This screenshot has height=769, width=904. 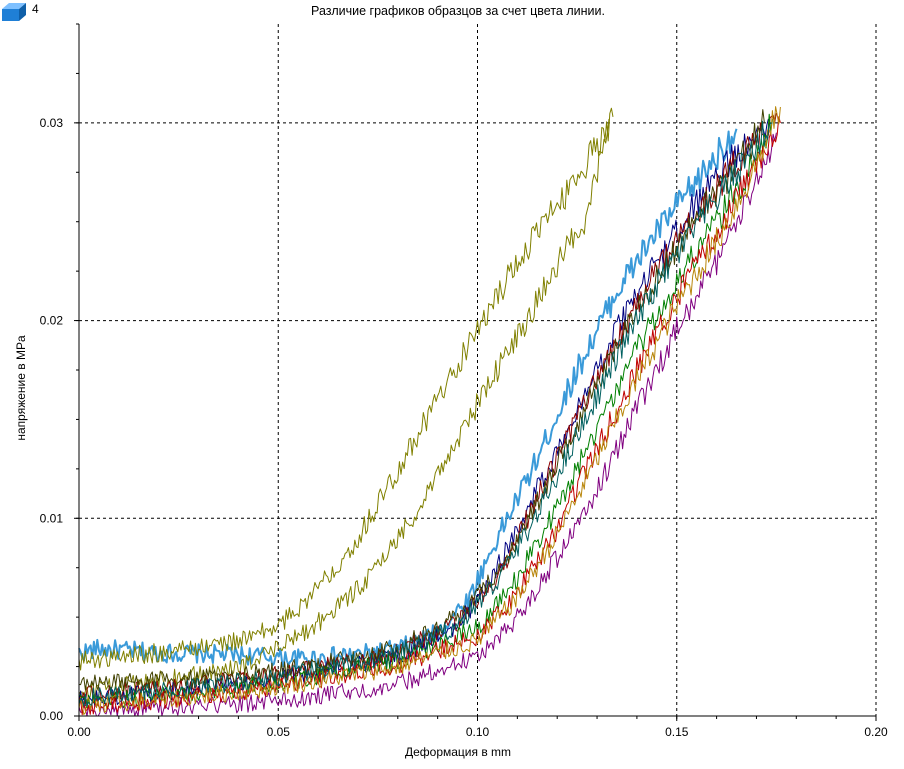 What do you see at coordinates (52, 518) in the screenshot?
I see `y-tick-label: 0.01` at bounding box center [52, 518].